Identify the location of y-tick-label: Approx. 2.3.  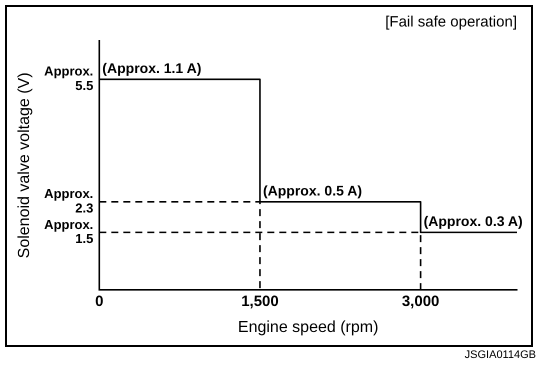
(69, 201).